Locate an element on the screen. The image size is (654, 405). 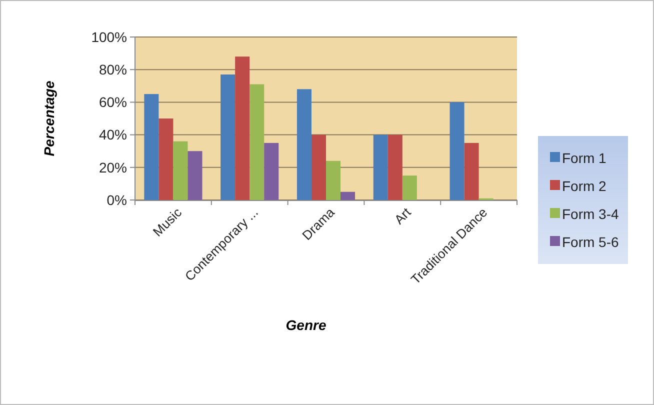
x-axis-title: Genre is located at coordinates (306, 325).